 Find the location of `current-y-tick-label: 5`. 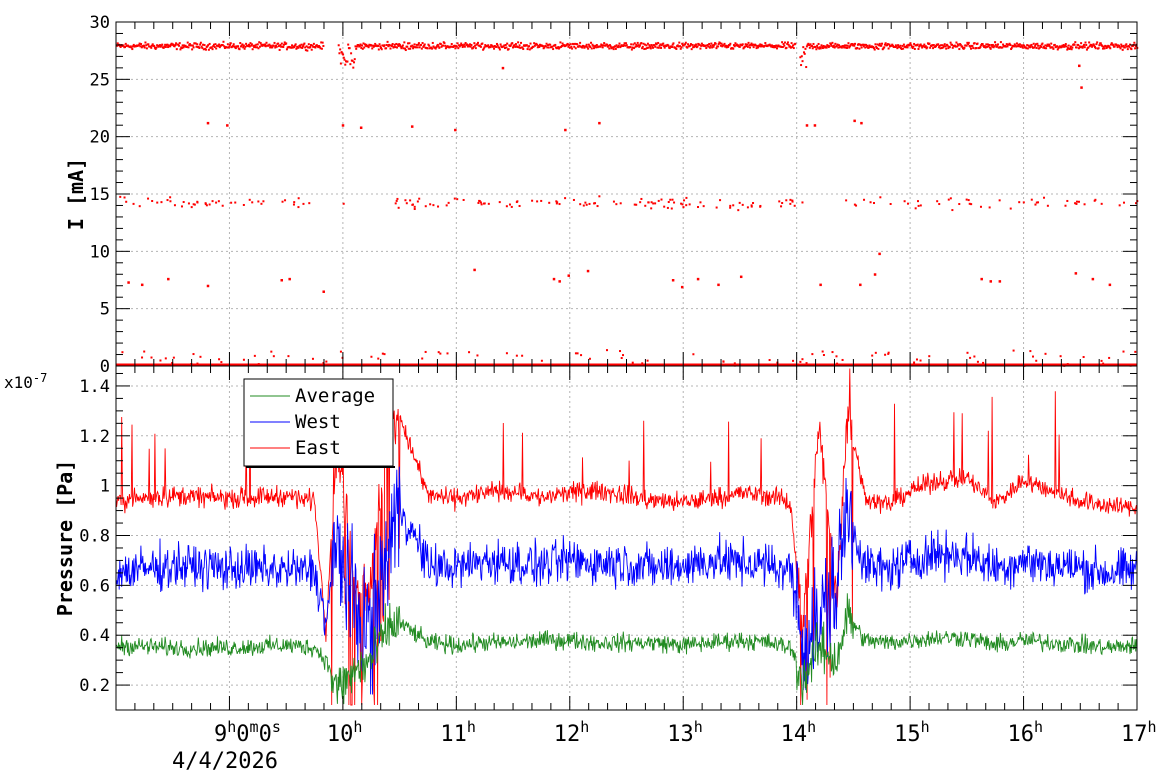

current-y-tick-label: 5 is located at coordinates (105, 310).